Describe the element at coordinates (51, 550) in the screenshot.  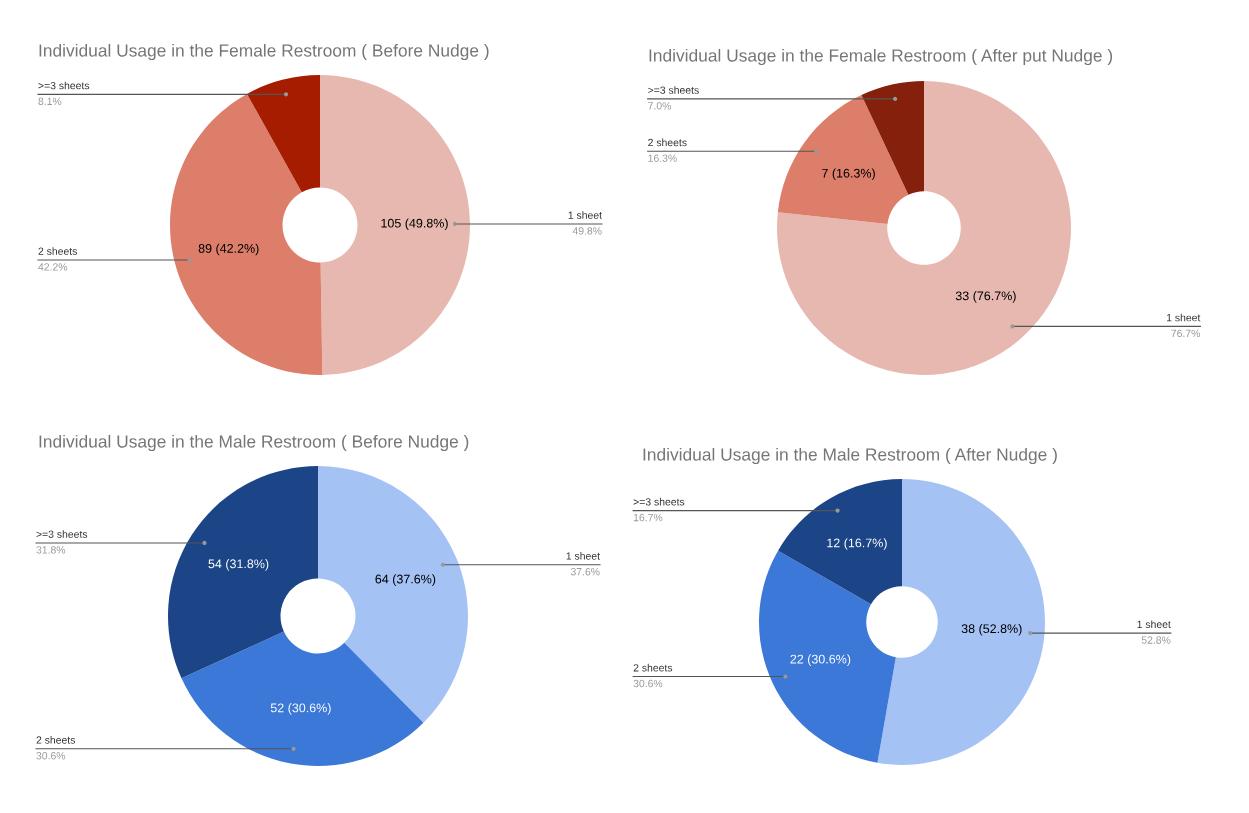
I see `data-label: 31.8%` at that location.